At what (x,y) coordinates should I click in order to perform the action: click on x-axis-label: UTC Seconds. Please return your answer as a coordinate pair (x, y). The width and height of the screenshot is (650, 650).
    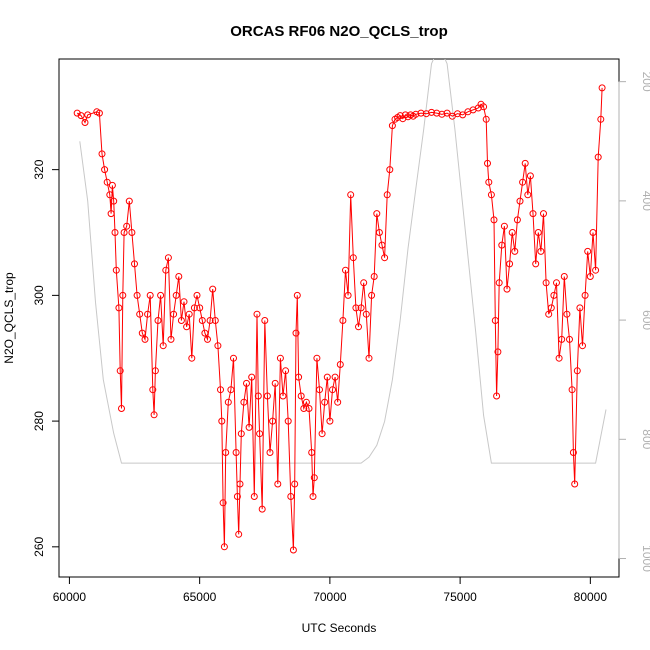
    Looking at the image, I should click on (339, 628).